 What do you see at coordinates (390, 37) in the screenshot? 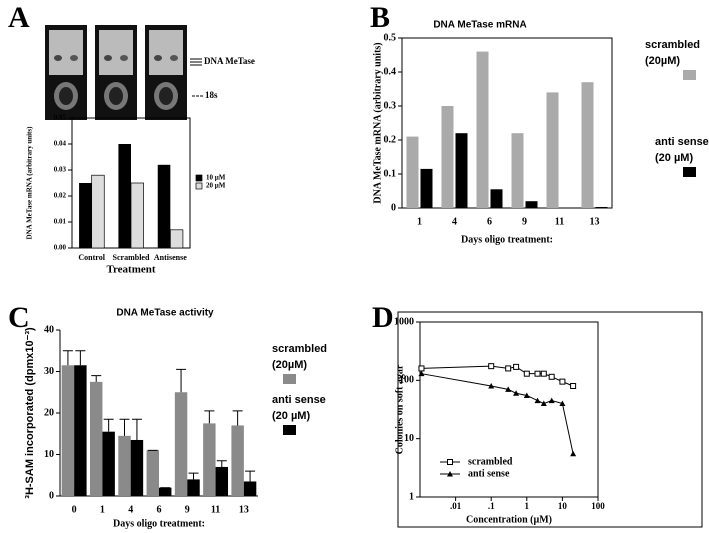
I see `y-tick-label: 0.5` at bounding box center [390, 37].